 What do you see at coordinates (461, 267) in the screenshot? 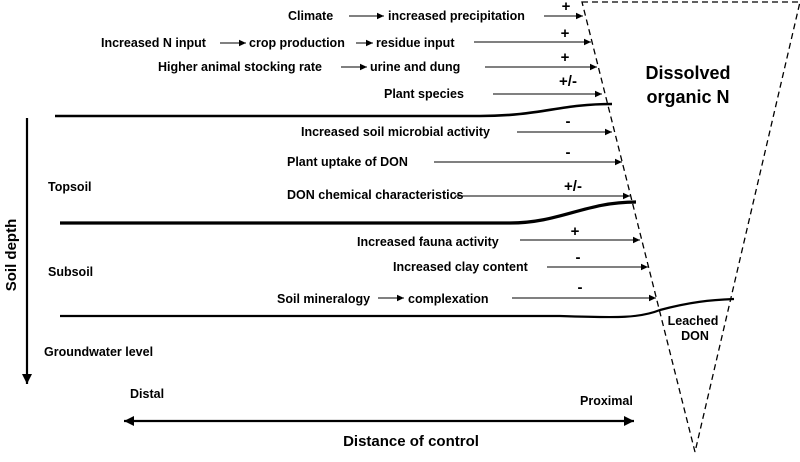
I see `clay-label: Increased clay content` at bounding box center [461, 267].